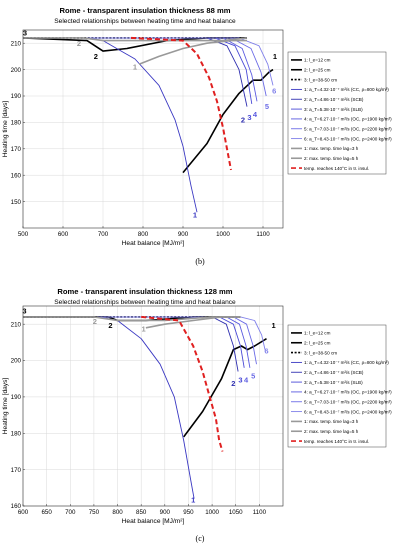 The image size is (401, 550). I want to click on x-tick-label: 950, so click(188, 512).